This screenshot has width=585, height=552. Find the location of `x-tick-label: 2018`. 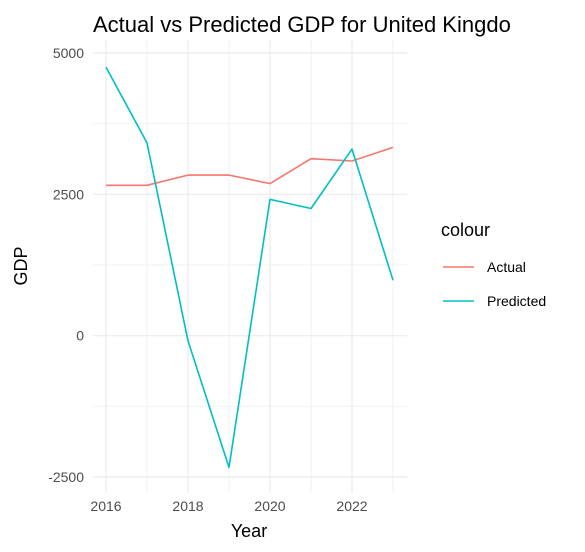

x-tick-label: 2018 is located at coordinates (187, 506).